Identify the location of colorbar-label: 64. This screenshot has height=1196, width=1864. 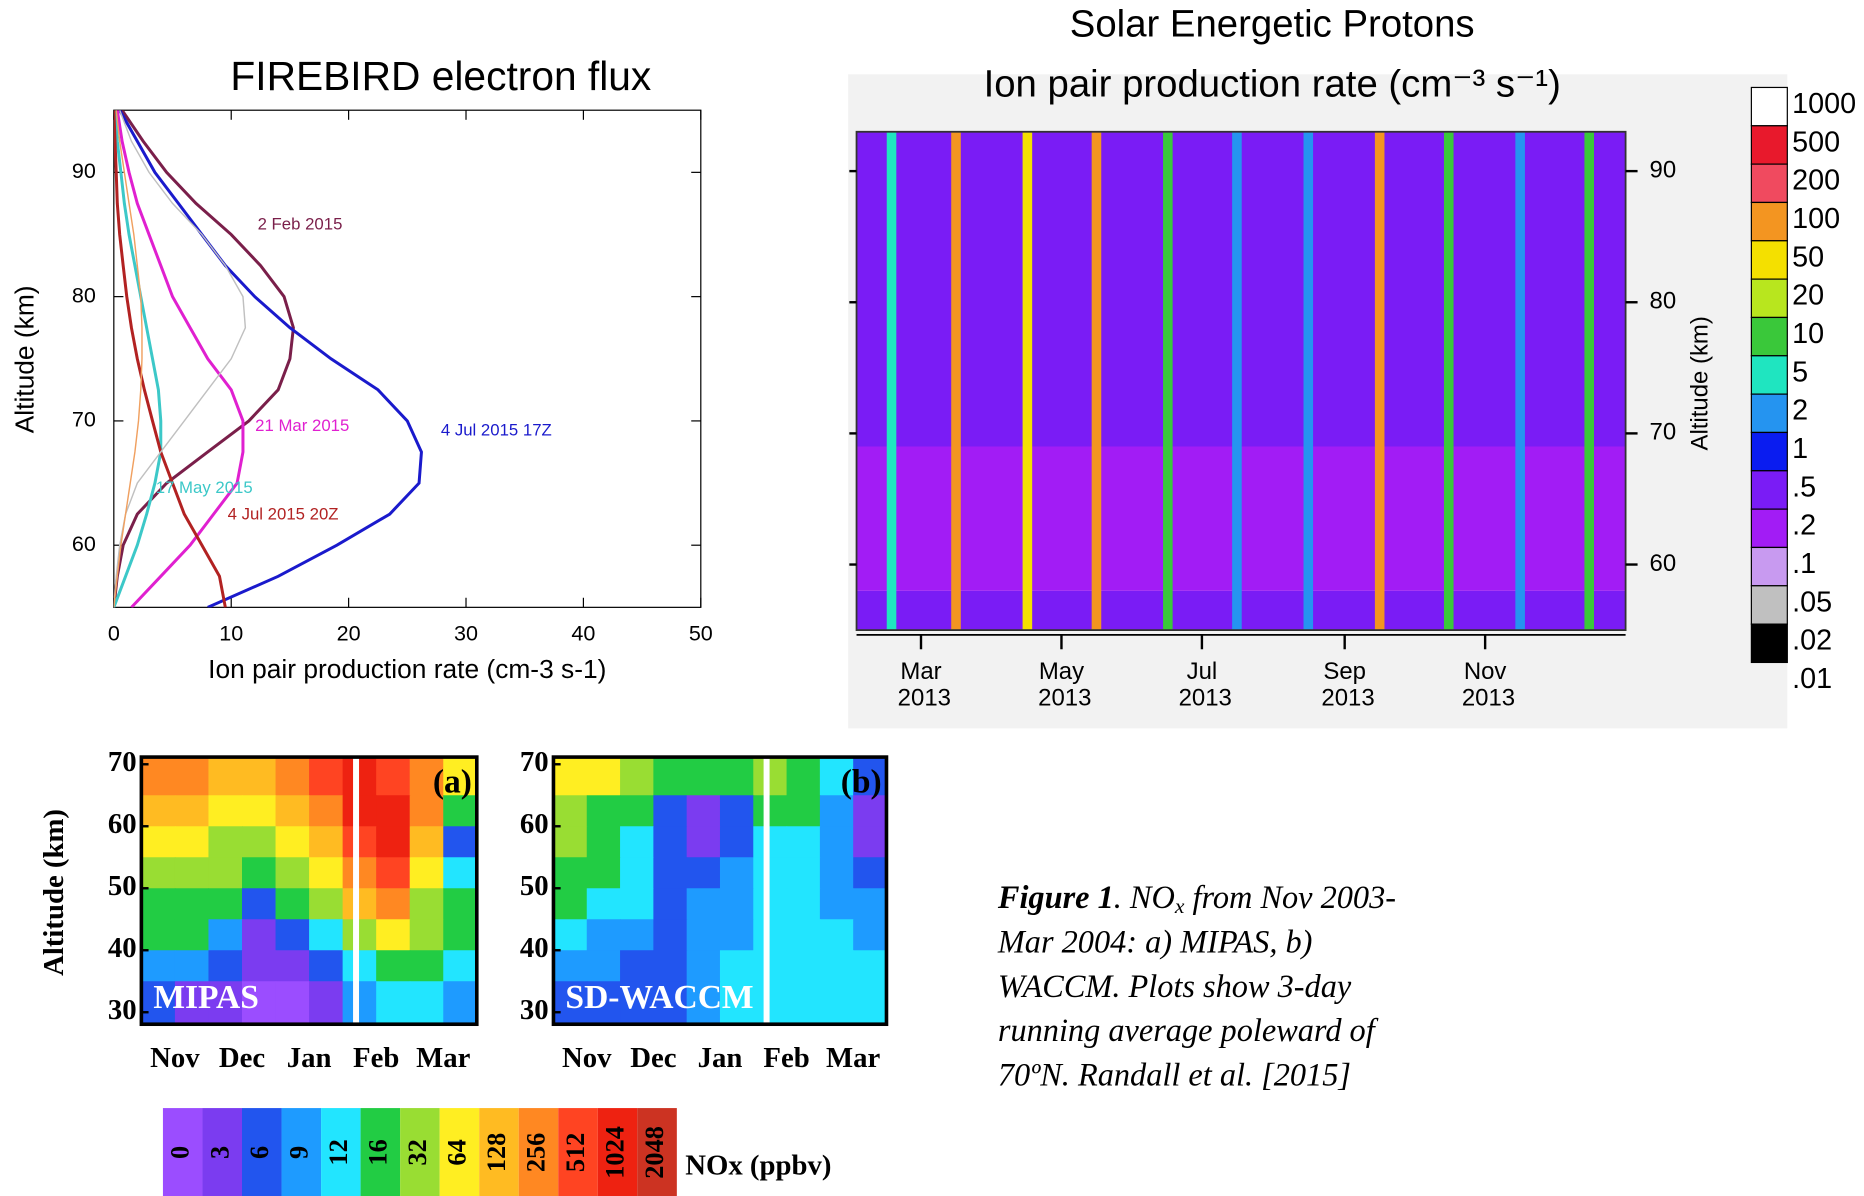
(456, 1152).